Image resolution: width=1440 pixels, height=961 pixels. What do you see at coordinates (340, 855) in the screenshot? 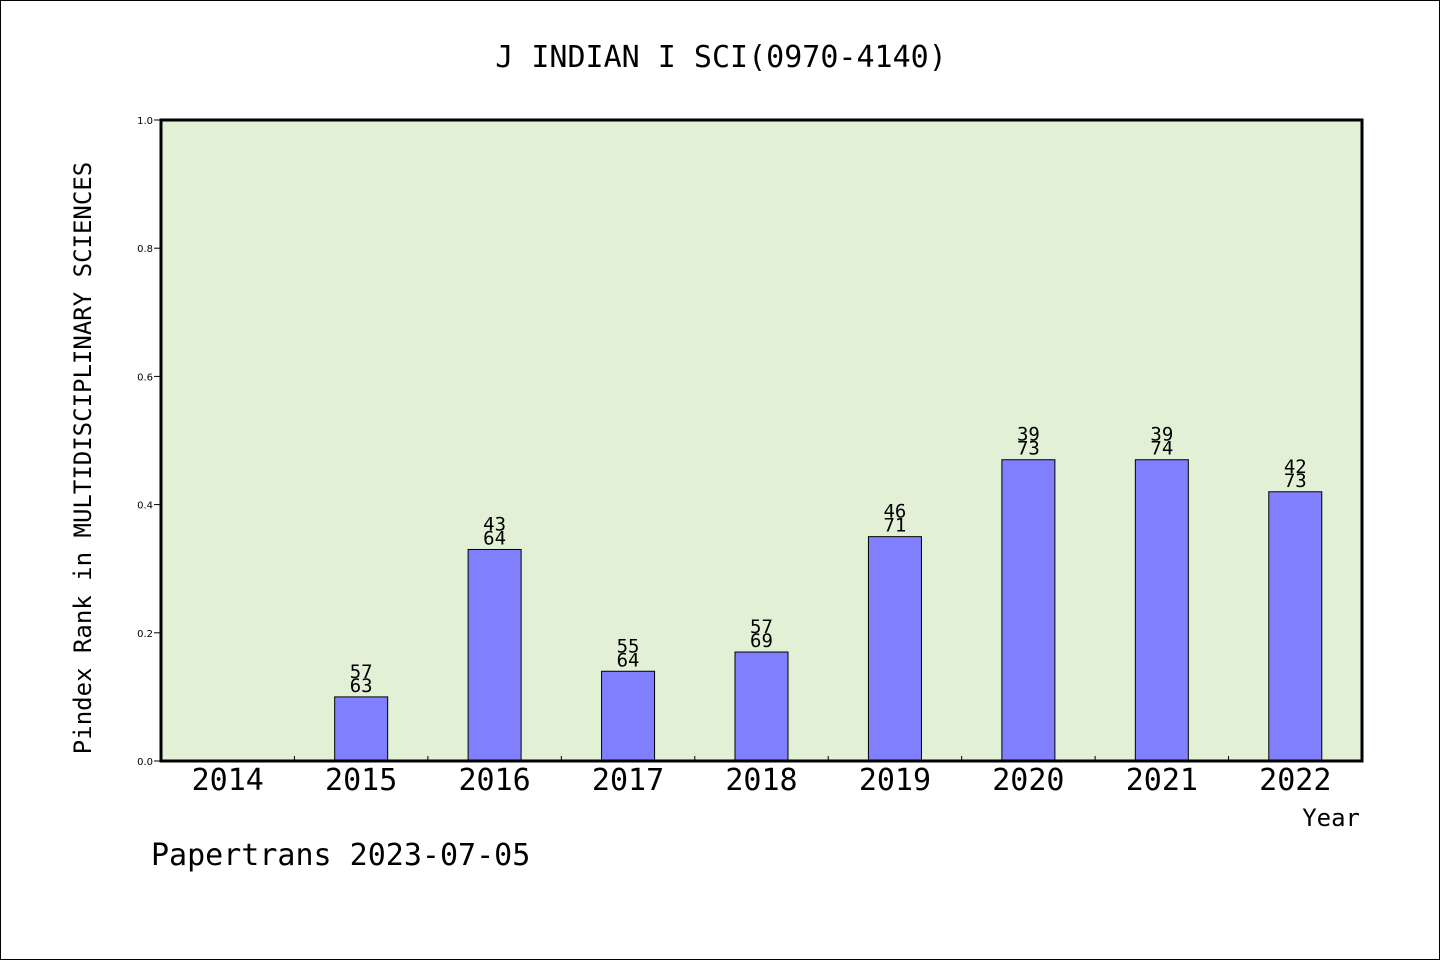
I see `footer-credit: Papertrans 2023-07-05` at bounding box center [340, 855].